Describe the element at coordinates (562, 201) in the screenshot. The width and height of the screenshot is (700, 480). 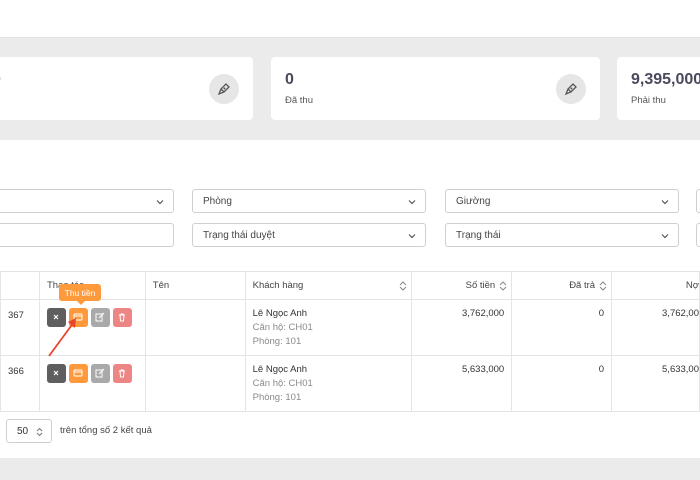
I see `bed-select: Giường` at that location.